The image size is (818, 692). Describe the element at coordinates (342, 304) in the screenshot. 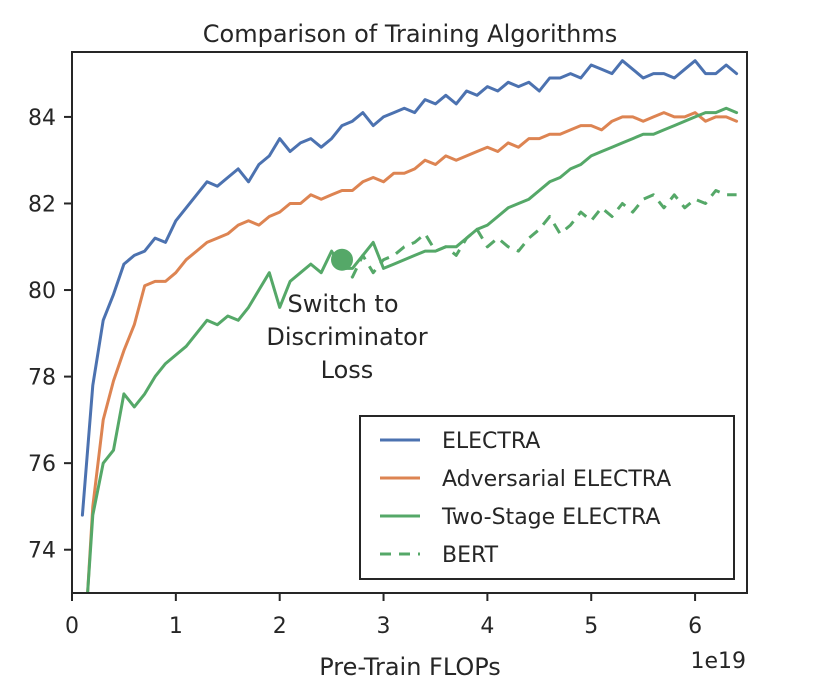

I see `annotation-line-1: Switch to` at that location.